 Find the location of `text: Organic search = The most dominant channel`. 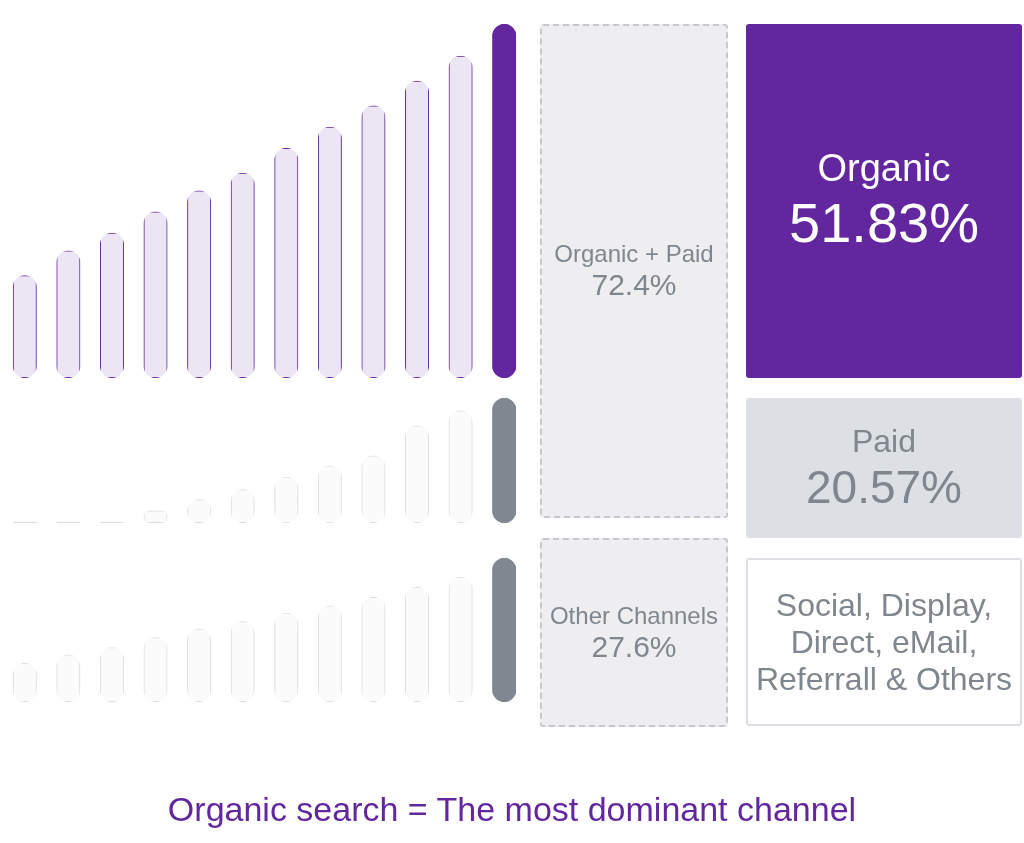

text: Organic search = The most dominant channel is located at coordinates (512, 809).